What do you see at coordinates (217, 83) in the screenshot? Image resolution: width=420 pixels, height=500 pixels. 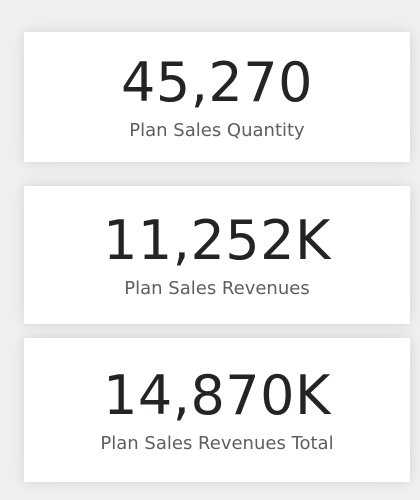 I see `kpi-value: 45,270` at bounding box center [217, 83].